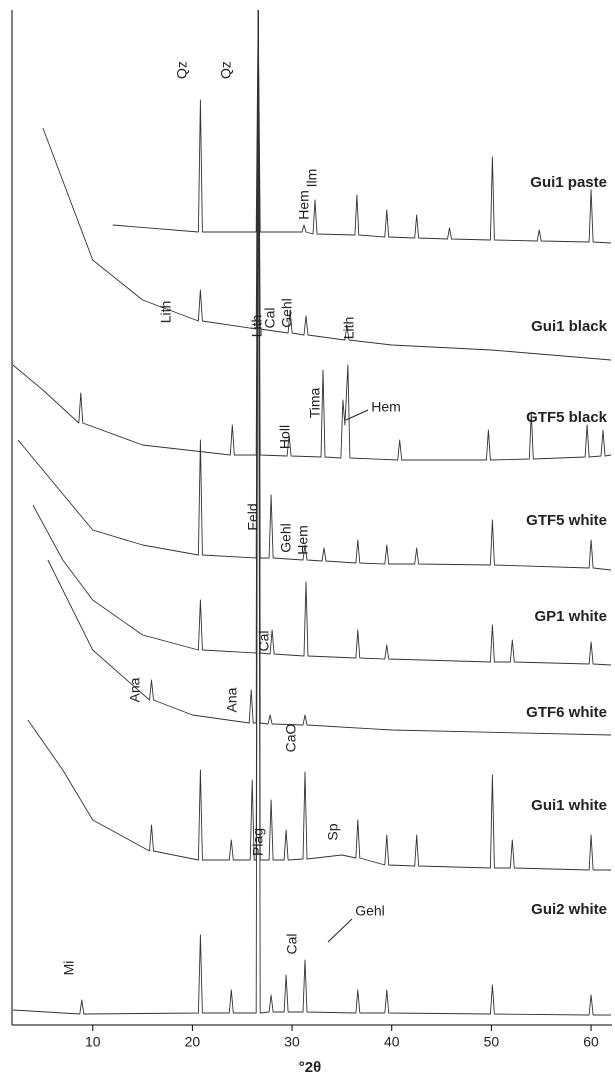 Image resolution: width=615 pixels, height=1081 pixels. Describe the element at coordinates (567, 417) in the screenshot. I see `series-label: GTF5 black` at that location.